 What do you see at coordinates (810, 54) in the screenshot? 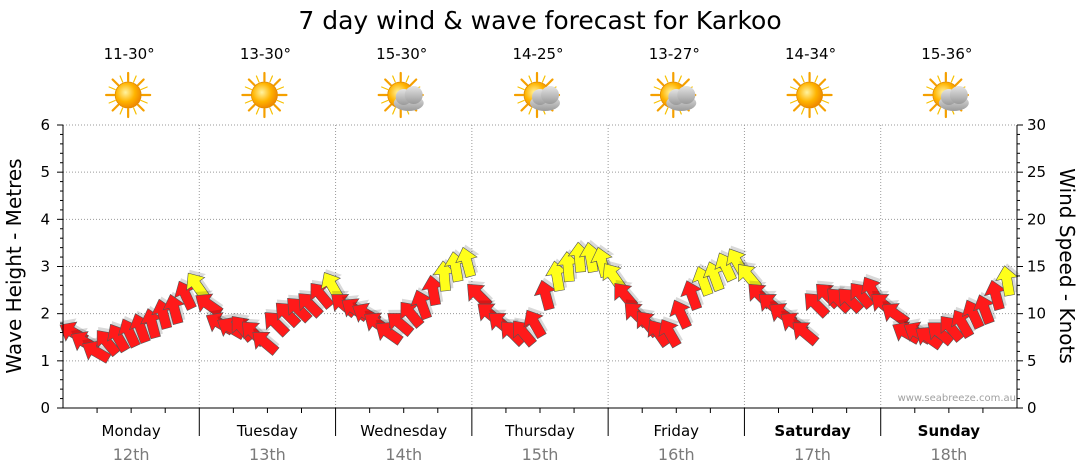
I see `day-temp-range: 14-34°` at bounding box center [810, 54].